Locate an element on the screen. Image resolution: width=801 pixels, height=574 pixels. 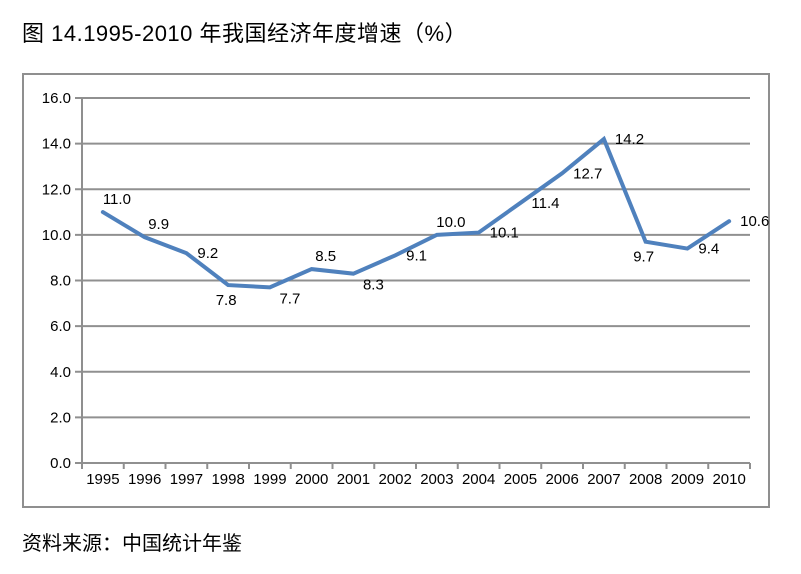
y-tick-label: 0.0 is located at coordinates (60, 463).